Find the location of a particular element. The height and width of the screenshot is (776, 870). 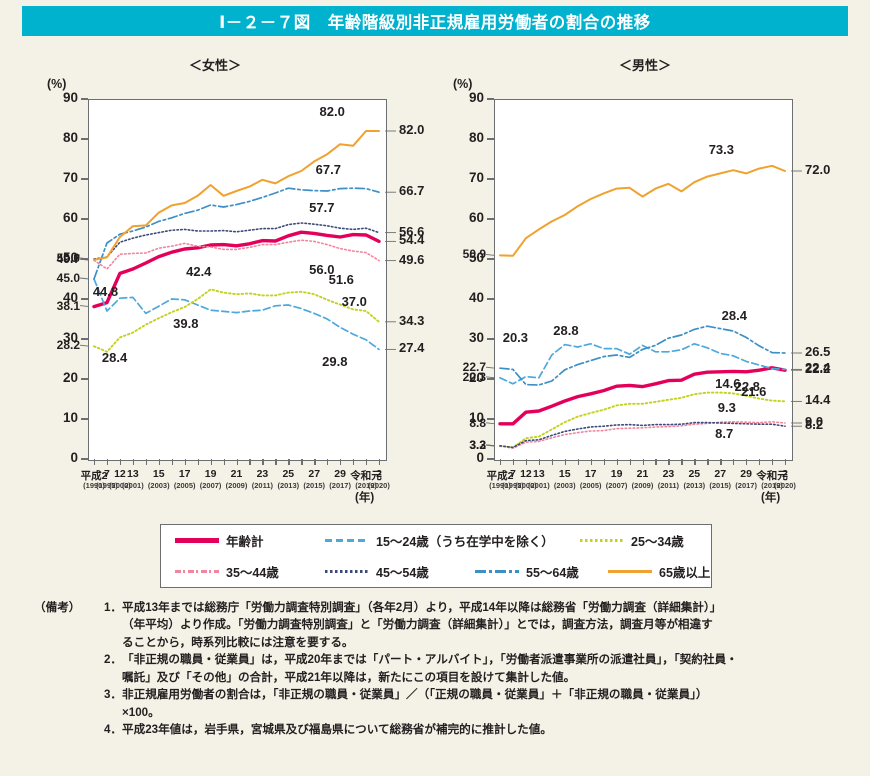

x-axis-era-label: 12 is located at coordinates (120, 474).